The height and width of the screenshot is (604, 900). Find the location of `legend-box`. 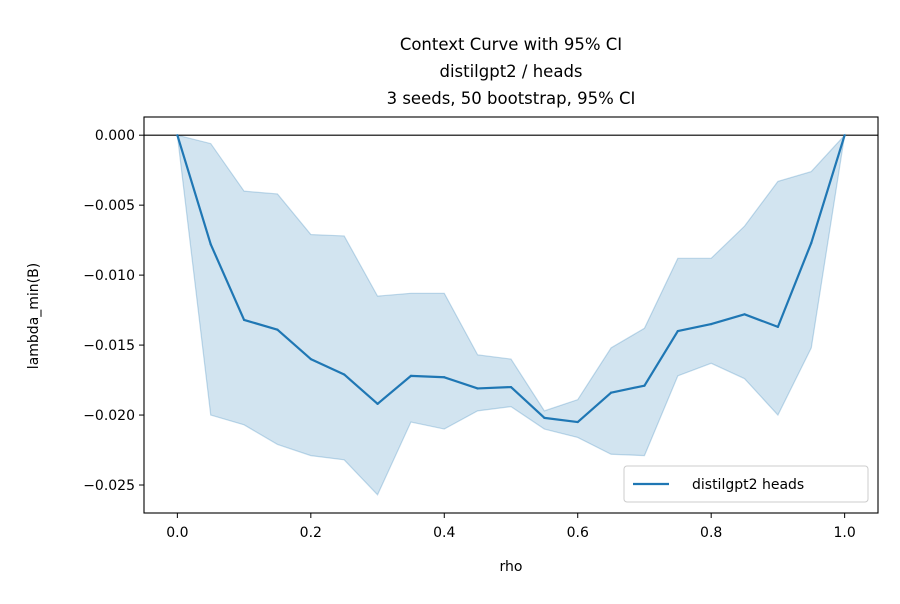

legend-box is located at coordinates (746, 484).